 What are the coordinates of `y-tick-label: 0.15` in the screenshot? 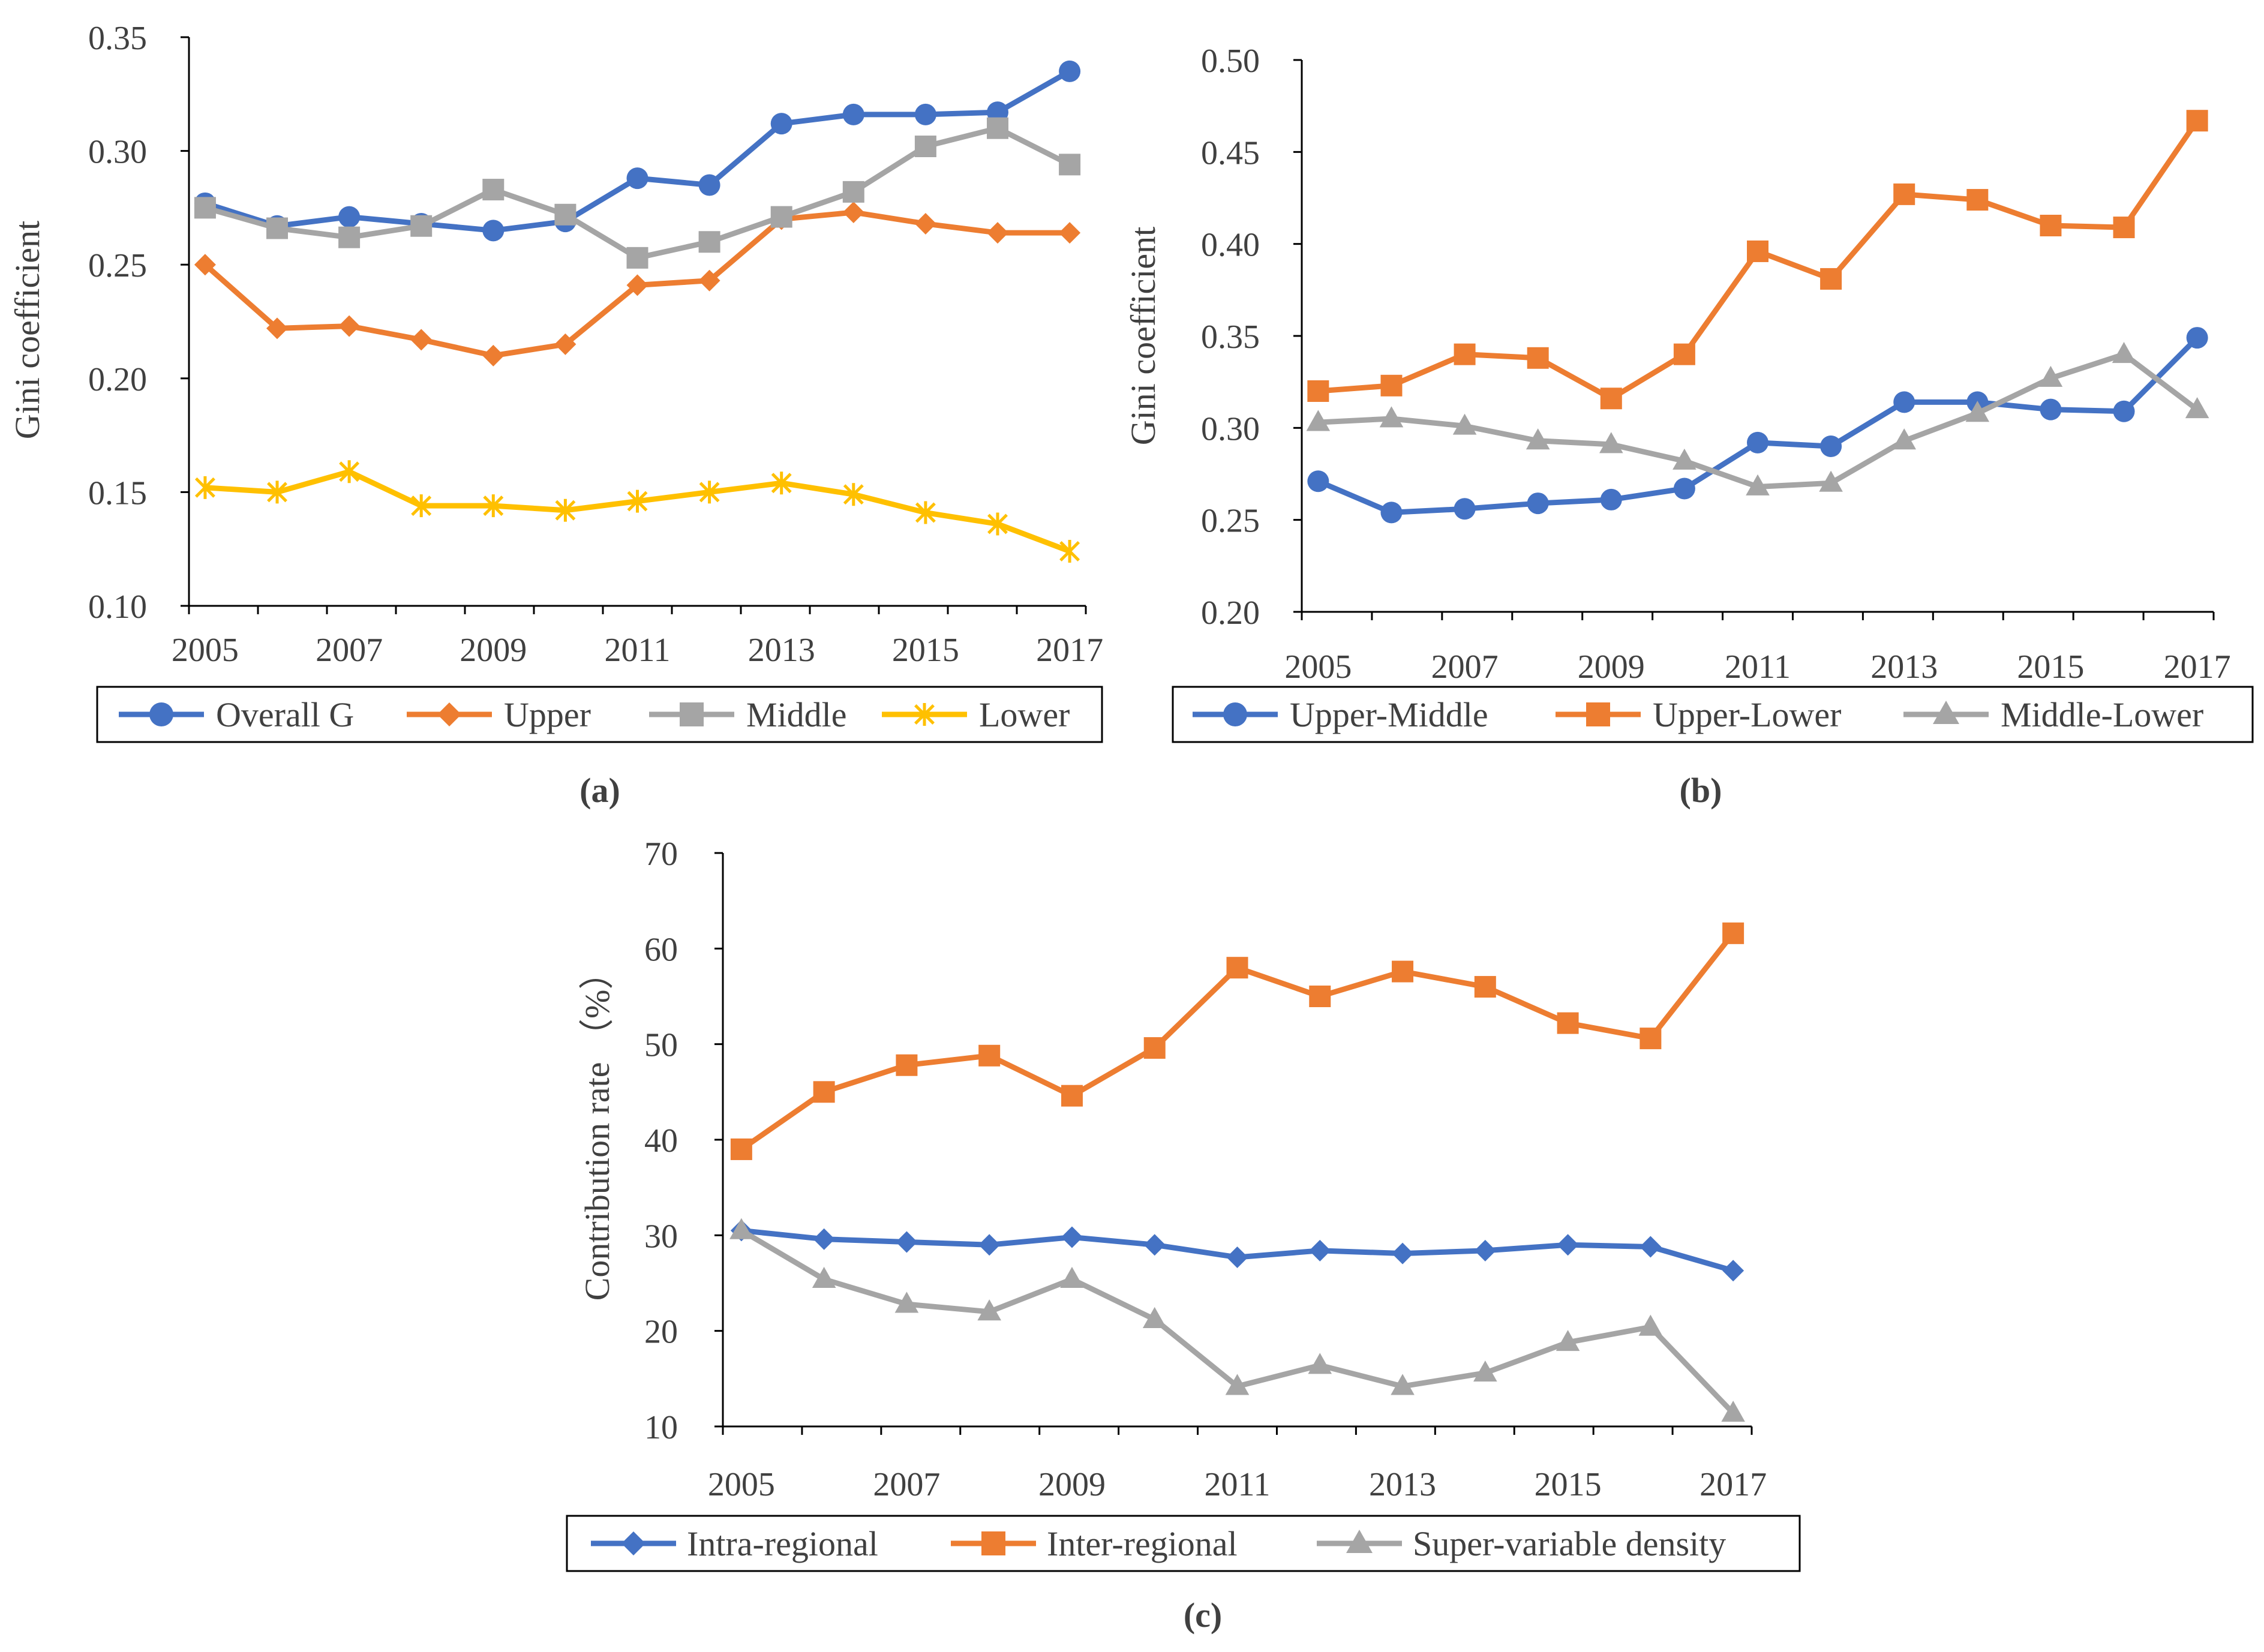 It's located at (118, 493).